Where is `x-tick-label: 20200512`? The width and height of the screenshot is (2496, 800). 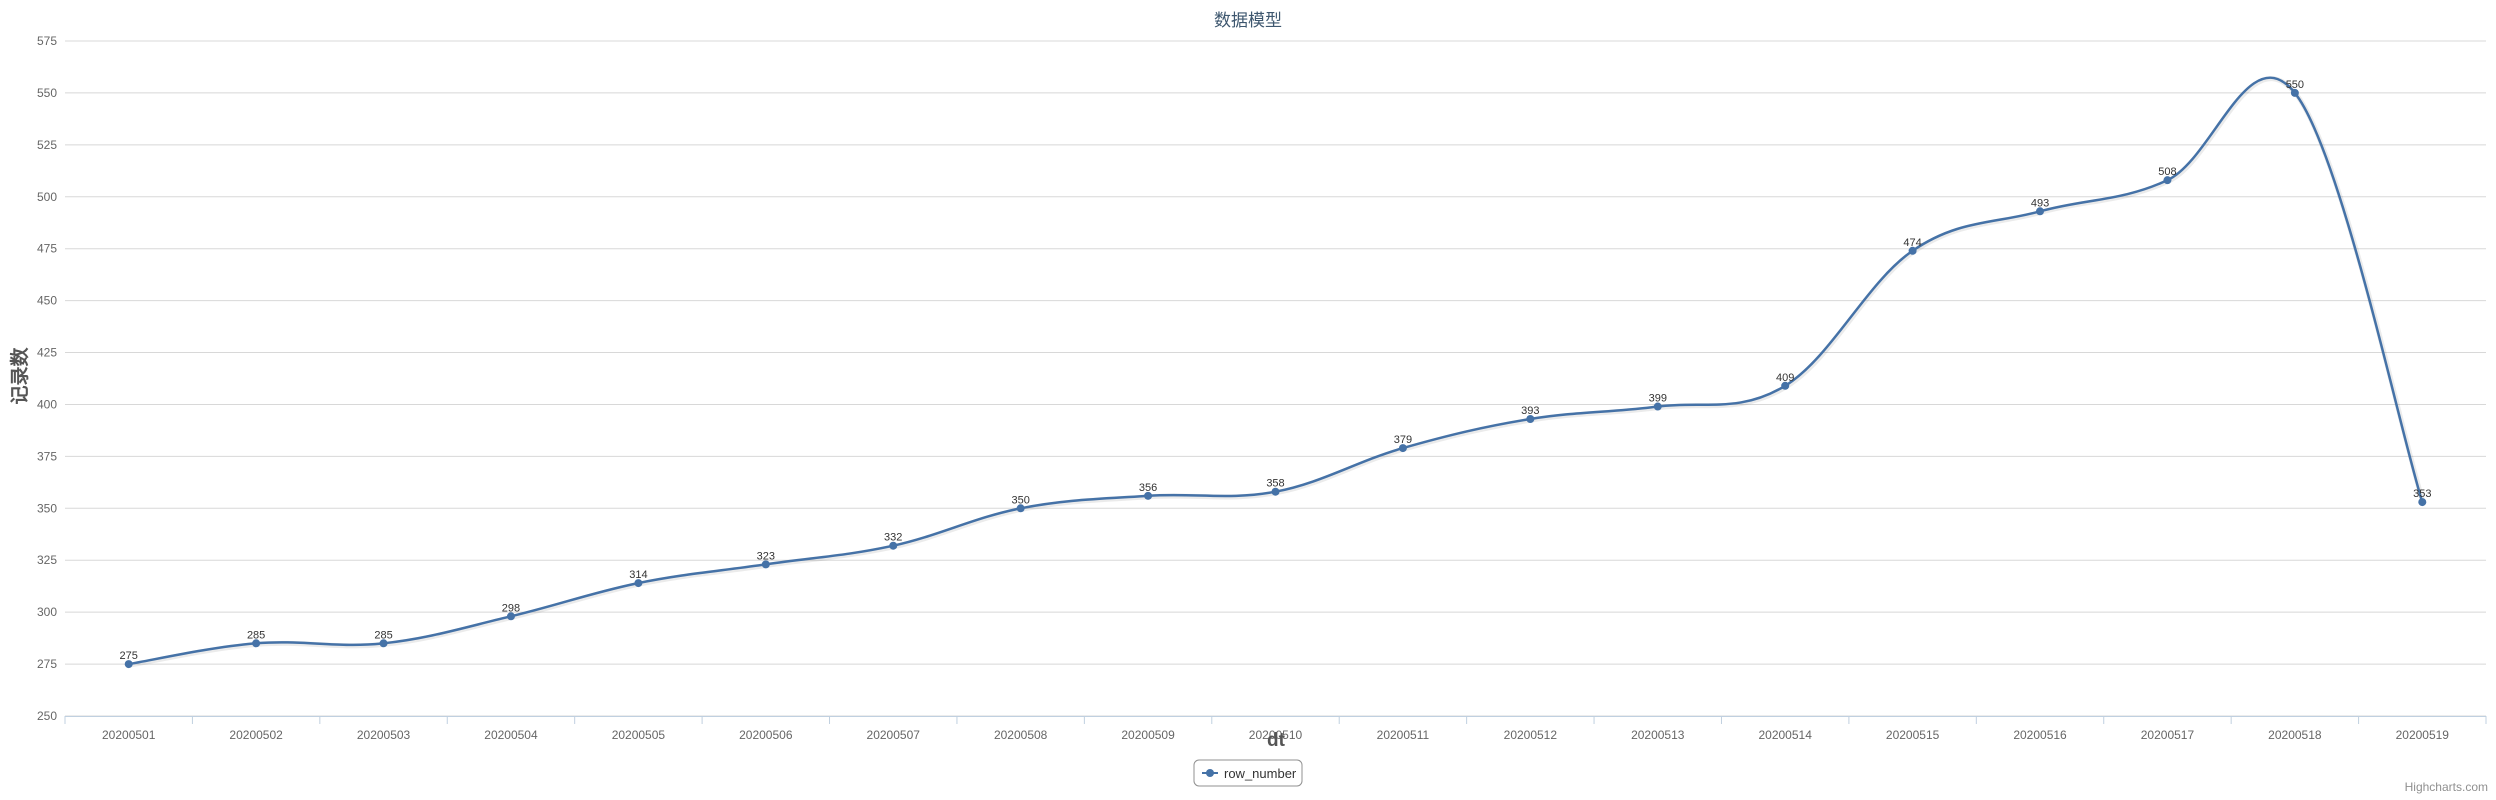
x-tick-label: 20200512 is located at coordinates (1531, 735).